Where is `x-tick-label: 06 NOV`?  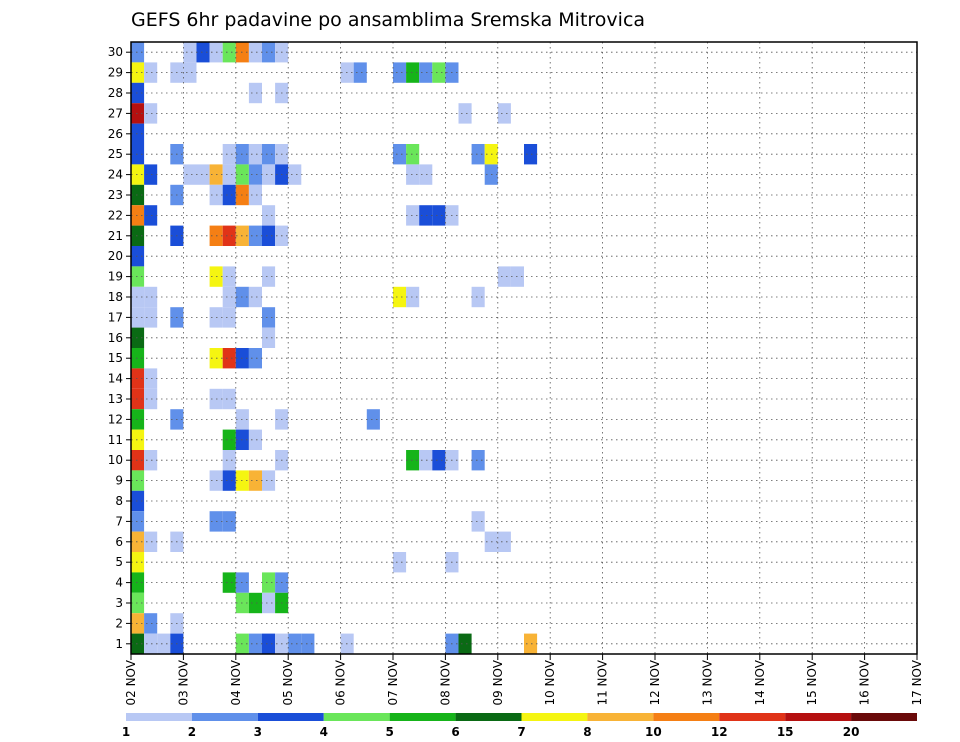
x-tick-label: 06 NOV is located at coordinates (341, 682).